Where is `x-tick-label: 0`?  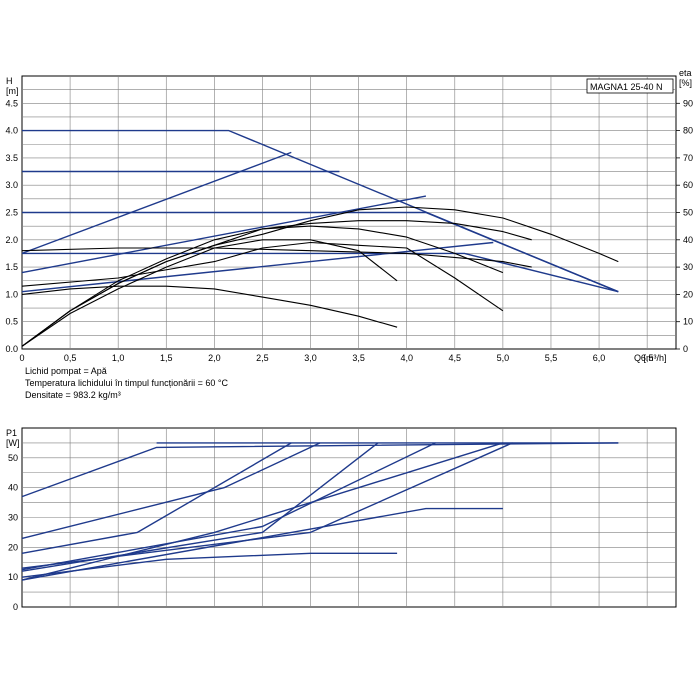
x-tick-label: 0 is located at coordinates (21, 358).